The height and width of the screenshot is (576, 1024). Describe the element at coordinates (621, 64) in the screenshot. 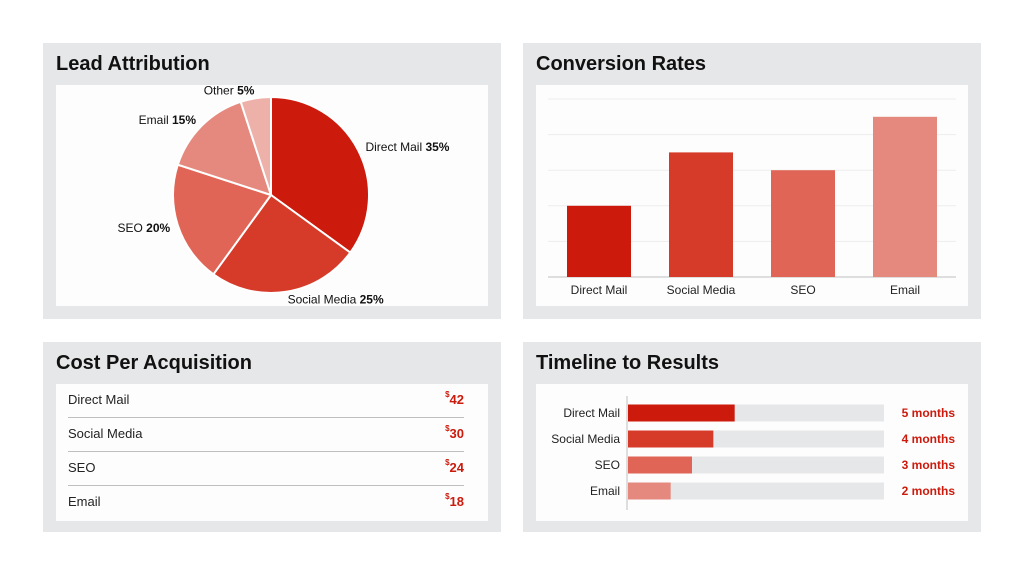

I see `conversion-rates-title: Conversion Rates` at that location.